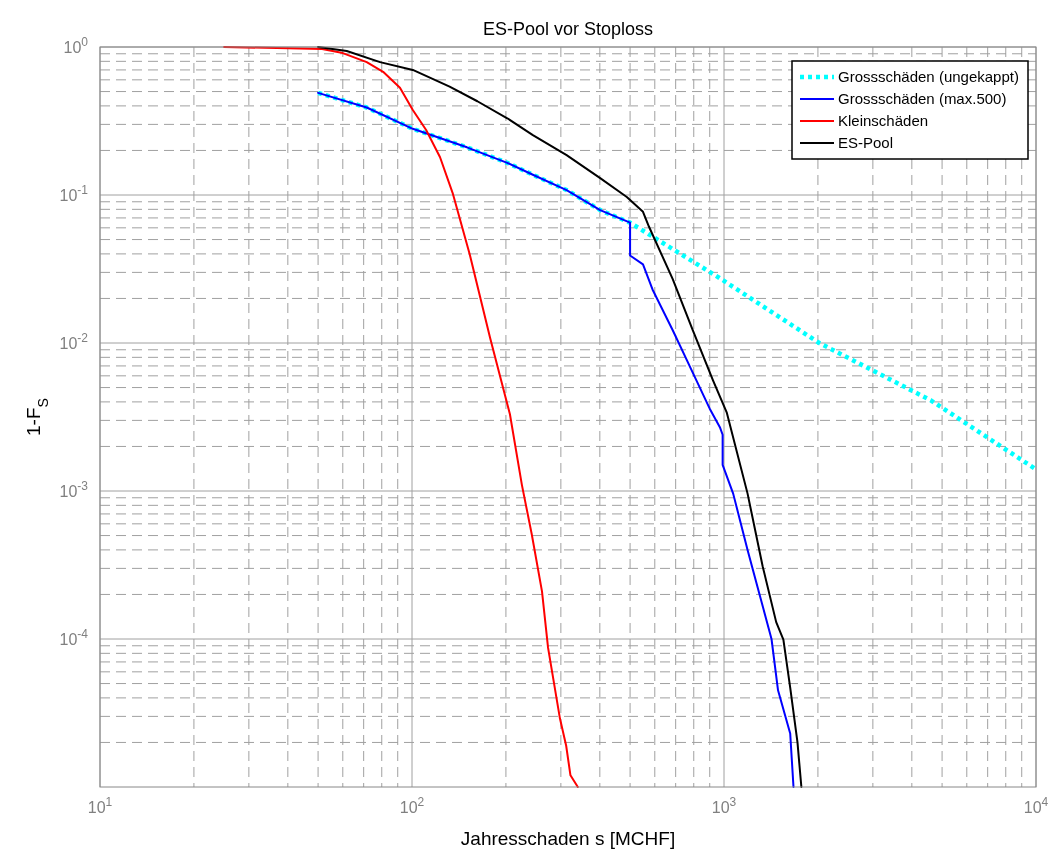 Image resolution: width=1052 pixels, height=854 pixels. Describe the element at coordinates (74, 489) in the screenshot. I see `y-tick-label: 10$^{-3}$` at that location.